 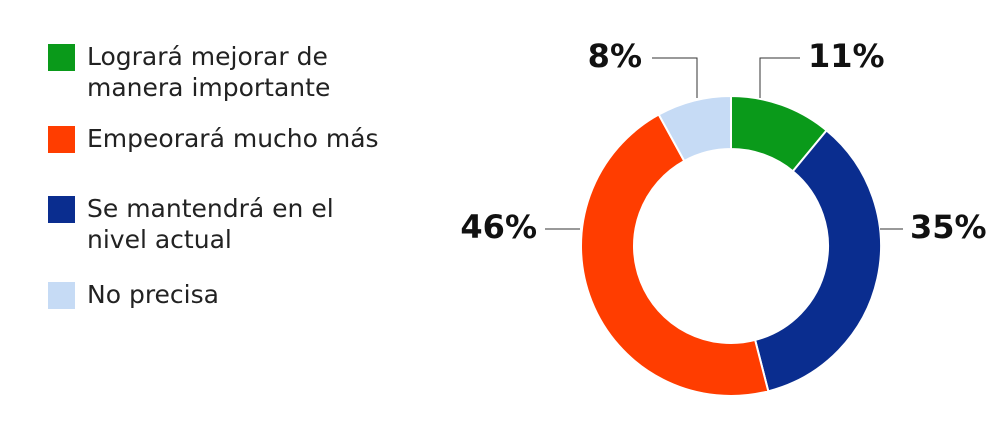 I want to click on legend-item: Empeorará mucho más, so click(x=217, y=139).